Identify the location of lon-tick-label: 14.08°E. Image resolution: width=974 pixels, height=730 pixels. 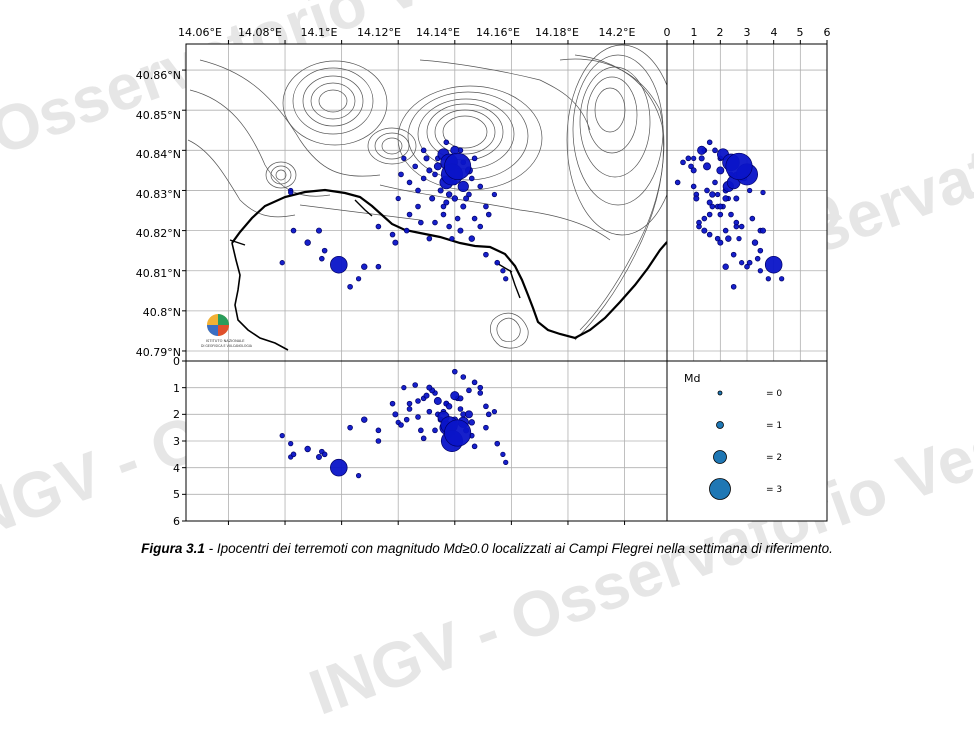
(260, 32).